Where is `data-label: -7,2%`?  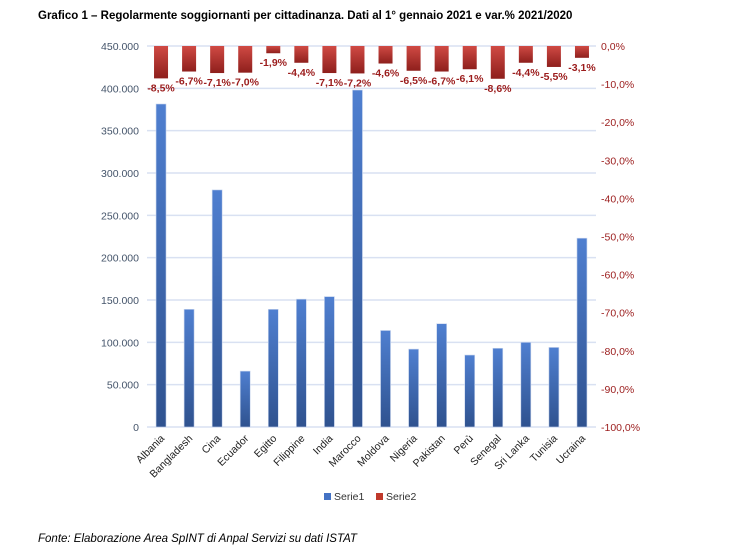
data-label: -7,2% is located at coordinates (358, 83).